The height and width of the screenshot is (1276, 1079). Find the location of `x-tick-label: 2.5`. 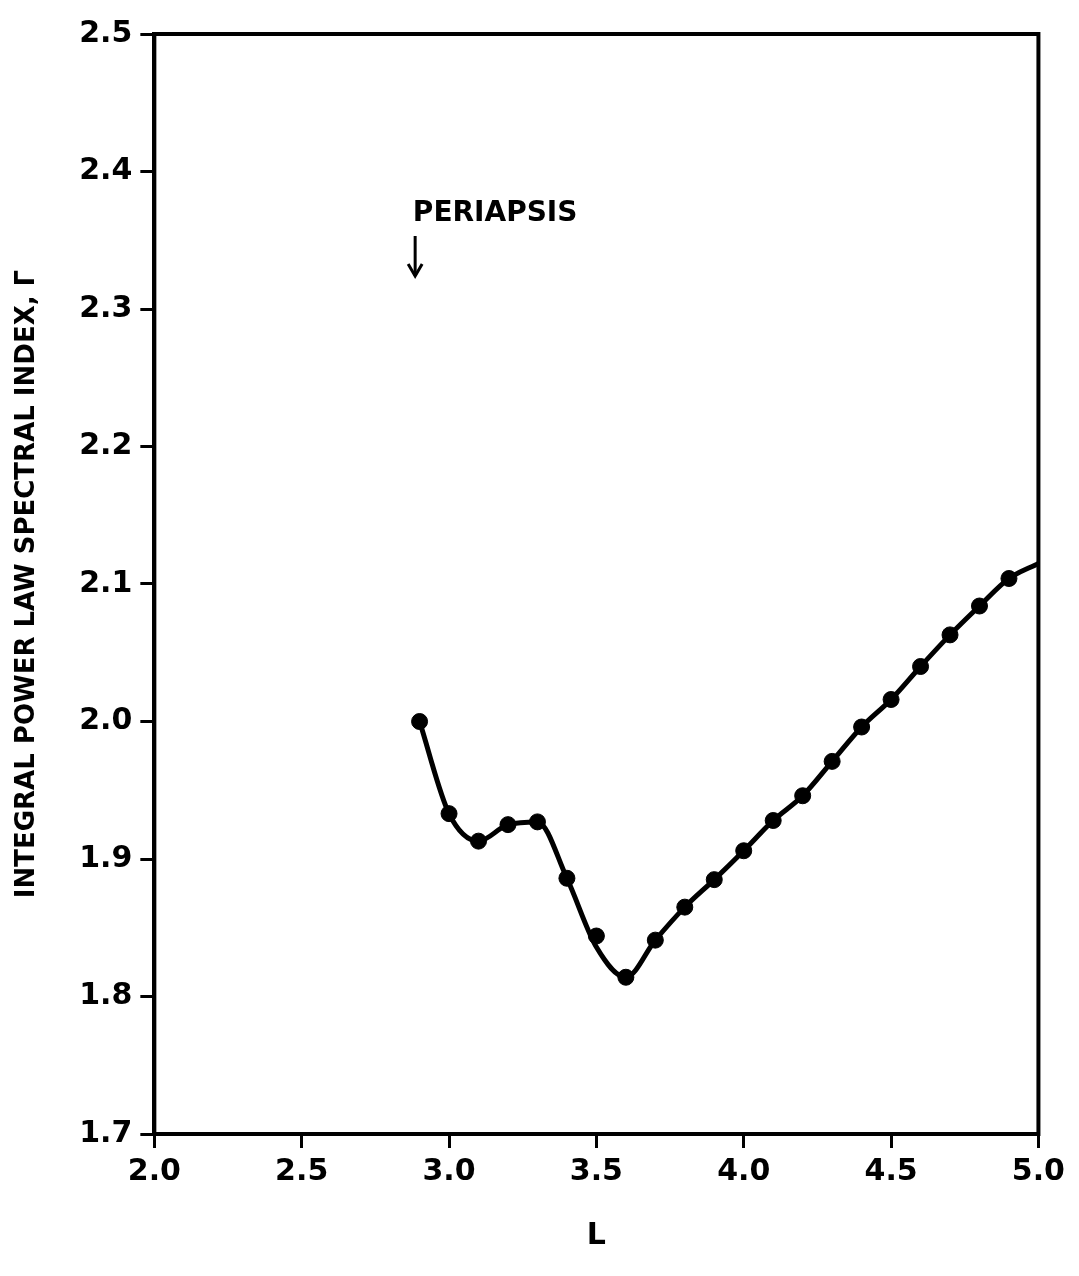

x-tick-label: 2.5 is located at coordinates (302, 1169).